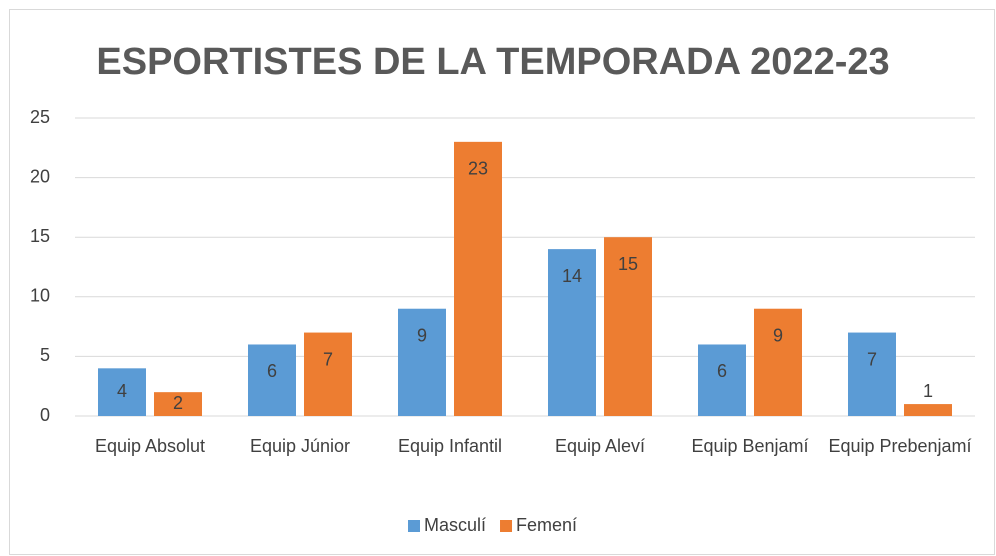 The height and width of the screenshot is (556, 996). What do you see at coordinates (150, 446) in the screenshot?
I see `x-tick-label: Equip Absolut` at bounding box center [150, 446].